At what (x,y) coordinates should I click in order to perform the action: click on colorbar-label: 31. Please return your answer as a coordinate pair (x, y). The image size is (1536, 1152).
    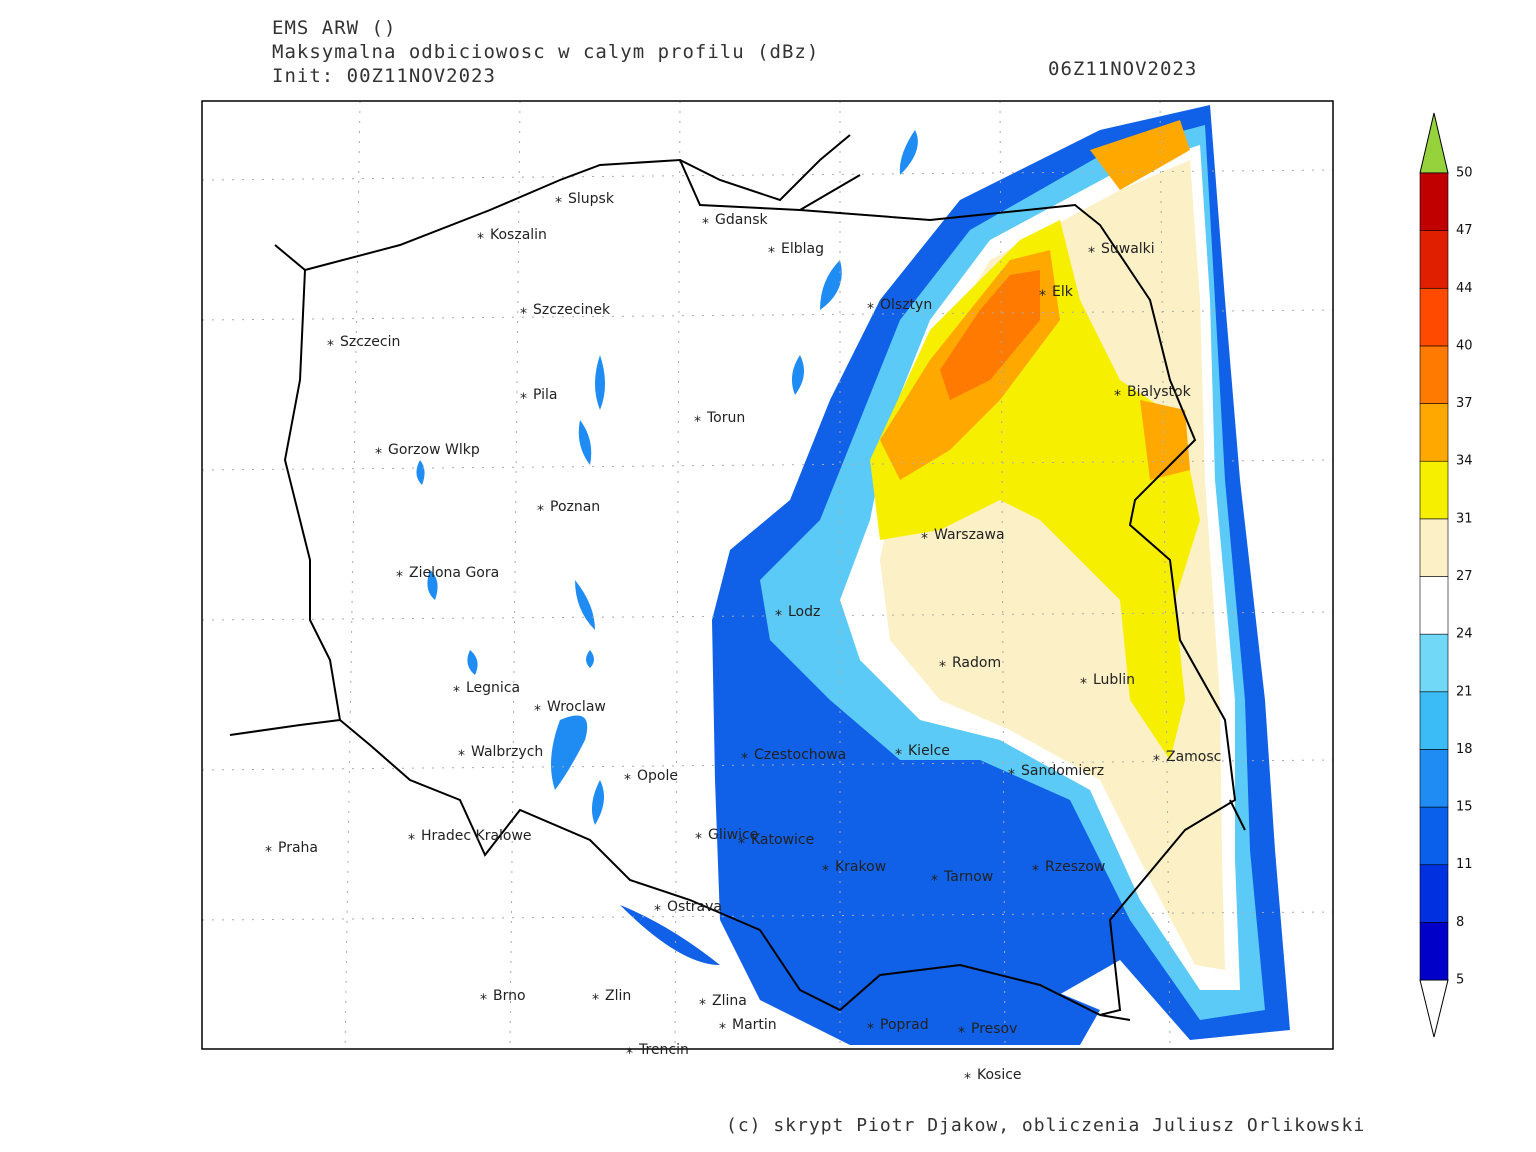
    Looking at the image, I should click on (1464, 518).